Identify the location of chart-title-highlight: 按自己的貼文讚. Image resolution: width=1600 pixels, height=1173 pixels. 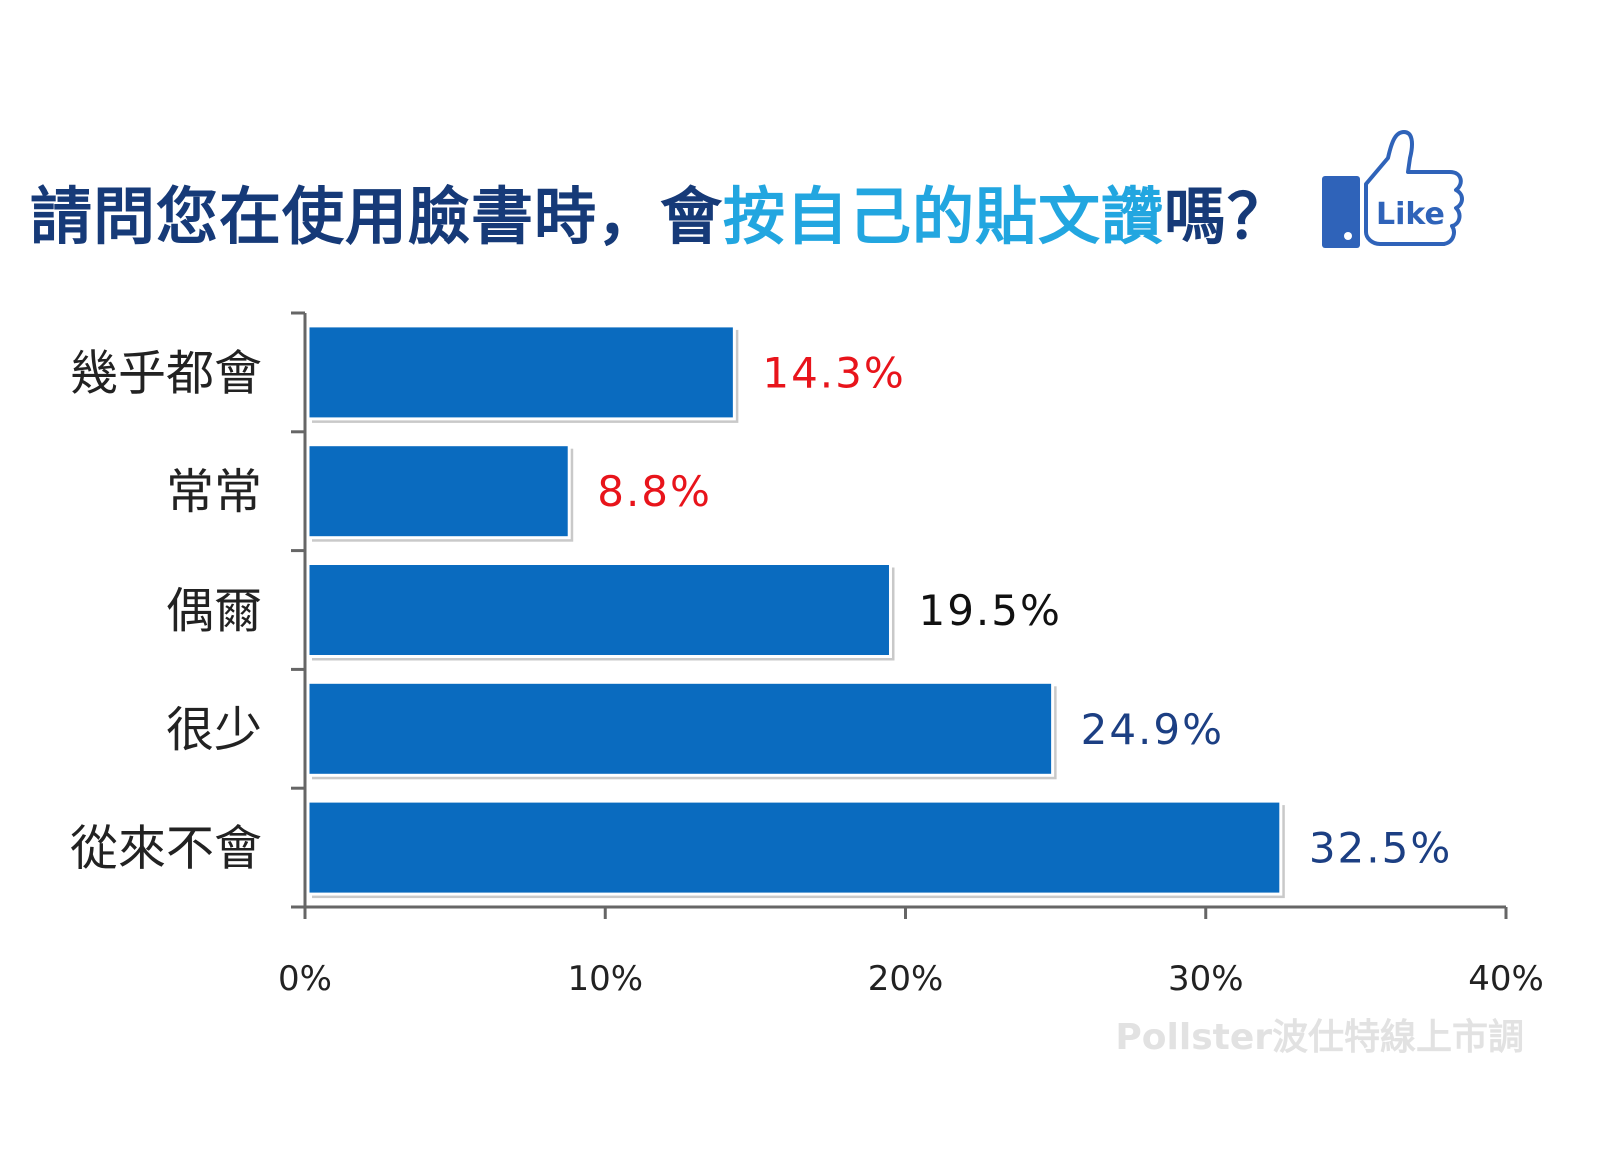
(944, 216).